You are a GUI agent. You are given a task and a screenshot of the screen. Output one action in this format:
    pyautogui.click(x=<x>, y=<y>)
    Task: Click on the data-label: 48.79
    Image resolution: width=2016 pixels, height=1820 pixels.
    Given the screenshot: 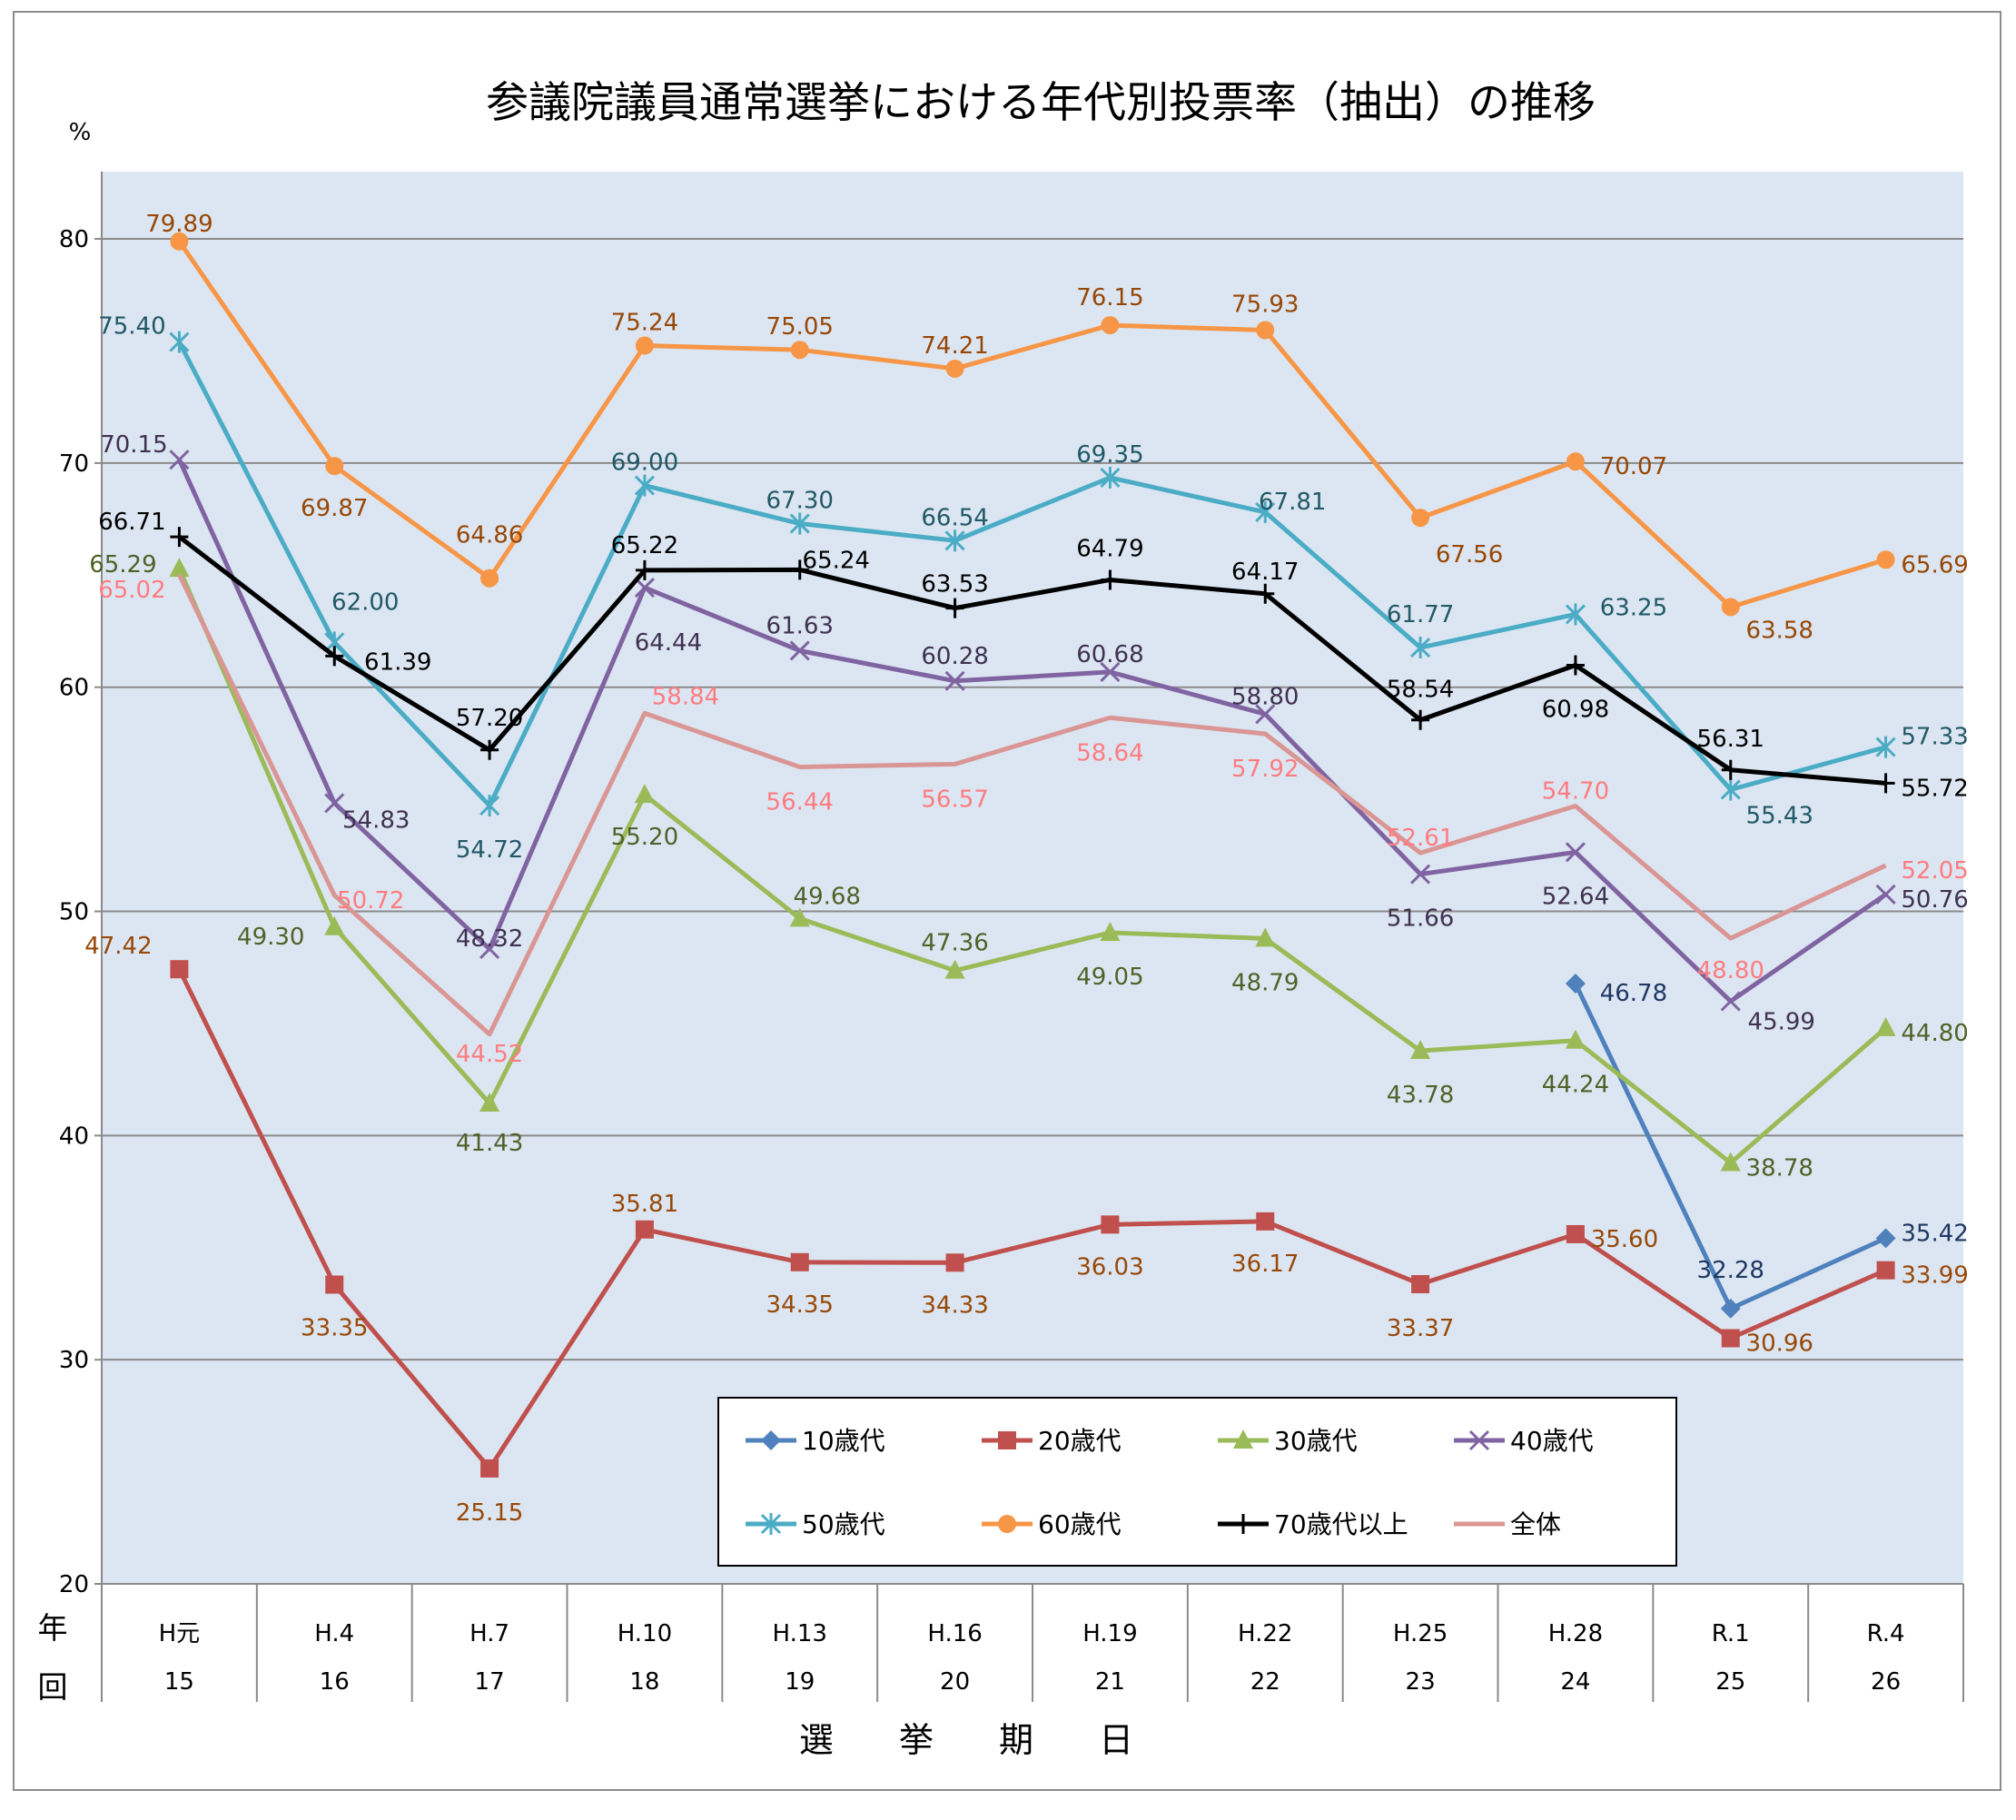 What is the action you would take?
    pyautogui.click(x=1265, y=982)
    